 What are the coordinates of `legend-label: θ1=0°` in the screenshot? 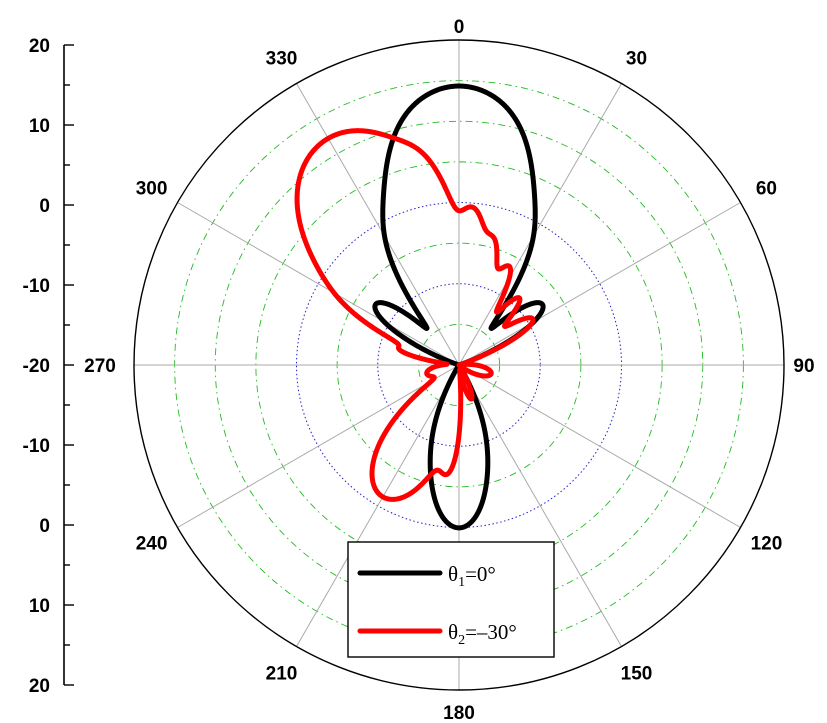 It's located at (472, 576).